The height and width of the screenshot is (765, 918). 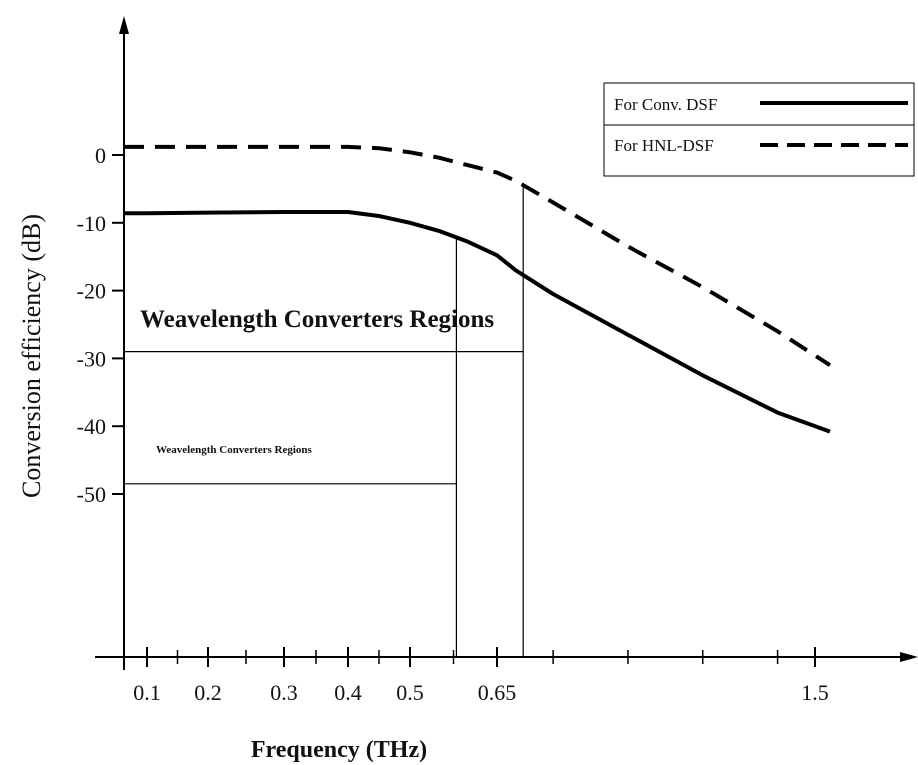 What do you see at coordinates (147, 692) in the screenshot?
I see `x-tick-label: 0.1` at bounding box center [147, 692].